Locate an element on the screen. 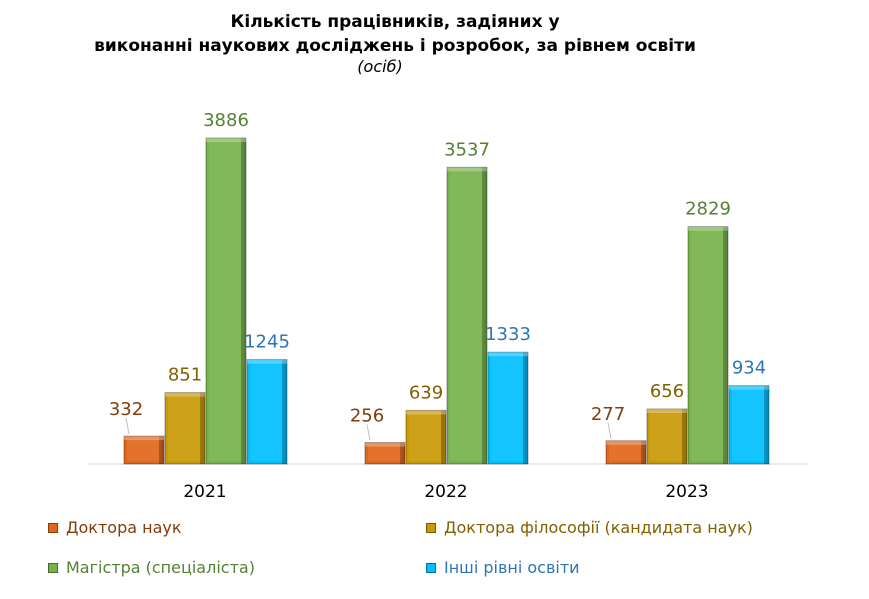 This screenshot has width=869, height=599. x-tick-label: 2022 is located at coordinates (445, 492).